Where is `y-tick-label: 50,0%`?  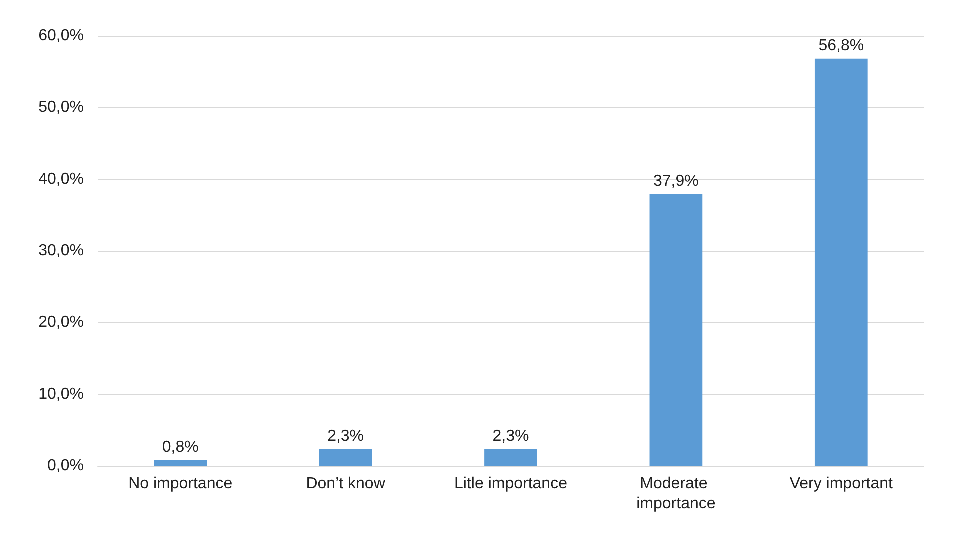 y-tick-label: 50,0% is located at coordinates (61, 107).